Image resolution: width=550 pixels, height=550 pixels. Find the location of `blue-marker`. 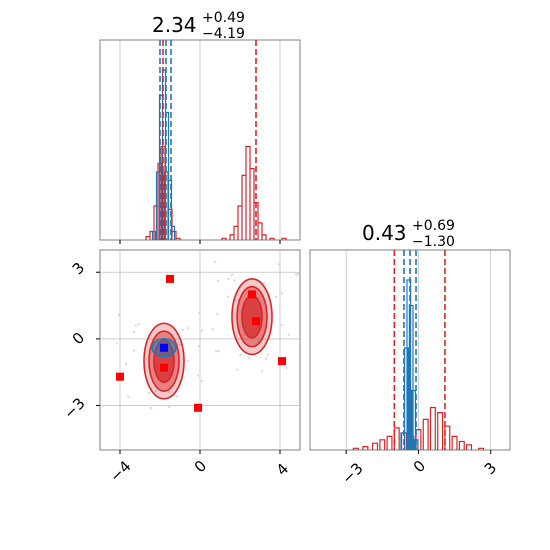

blue-marker is located at coordinates (164, 347).